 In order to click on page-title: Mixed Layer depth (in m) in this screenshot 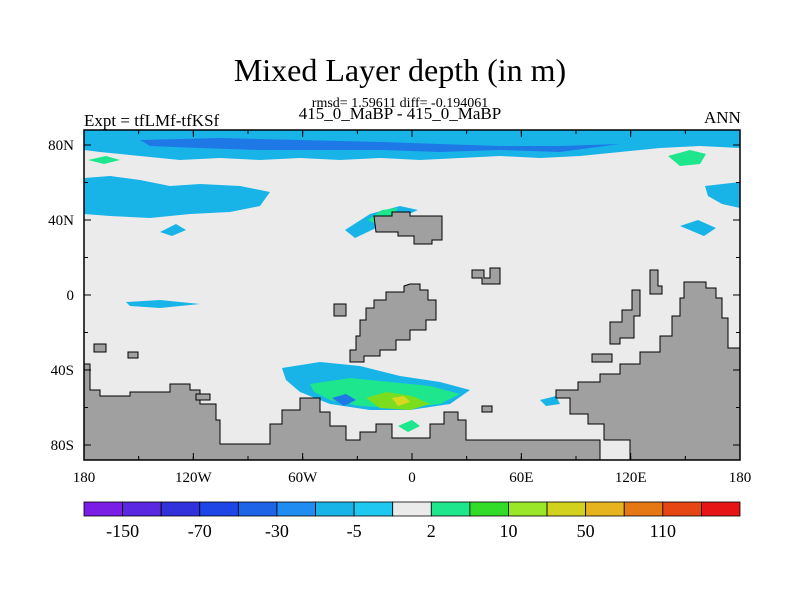, I will do `click(400, 70)`.